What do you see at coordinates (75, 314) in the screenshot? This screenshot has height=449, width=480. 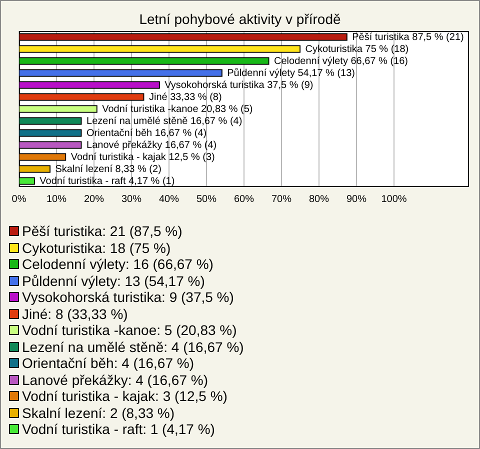 I see `text: Jiné: 8 (33,33 %)` at bounding box center [75, 314].